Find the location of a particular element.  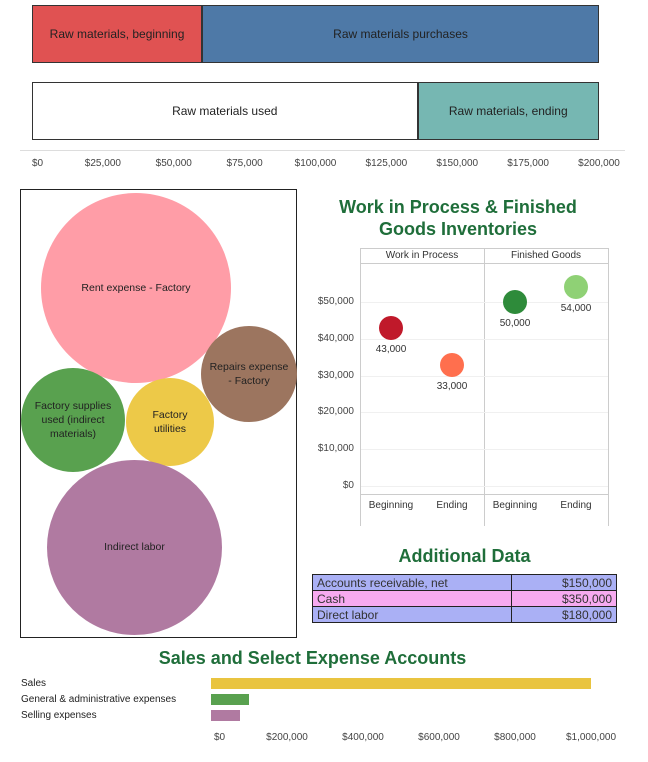

bubble-indirect-labor: Indirect labor is located at coordinates (134, 547).